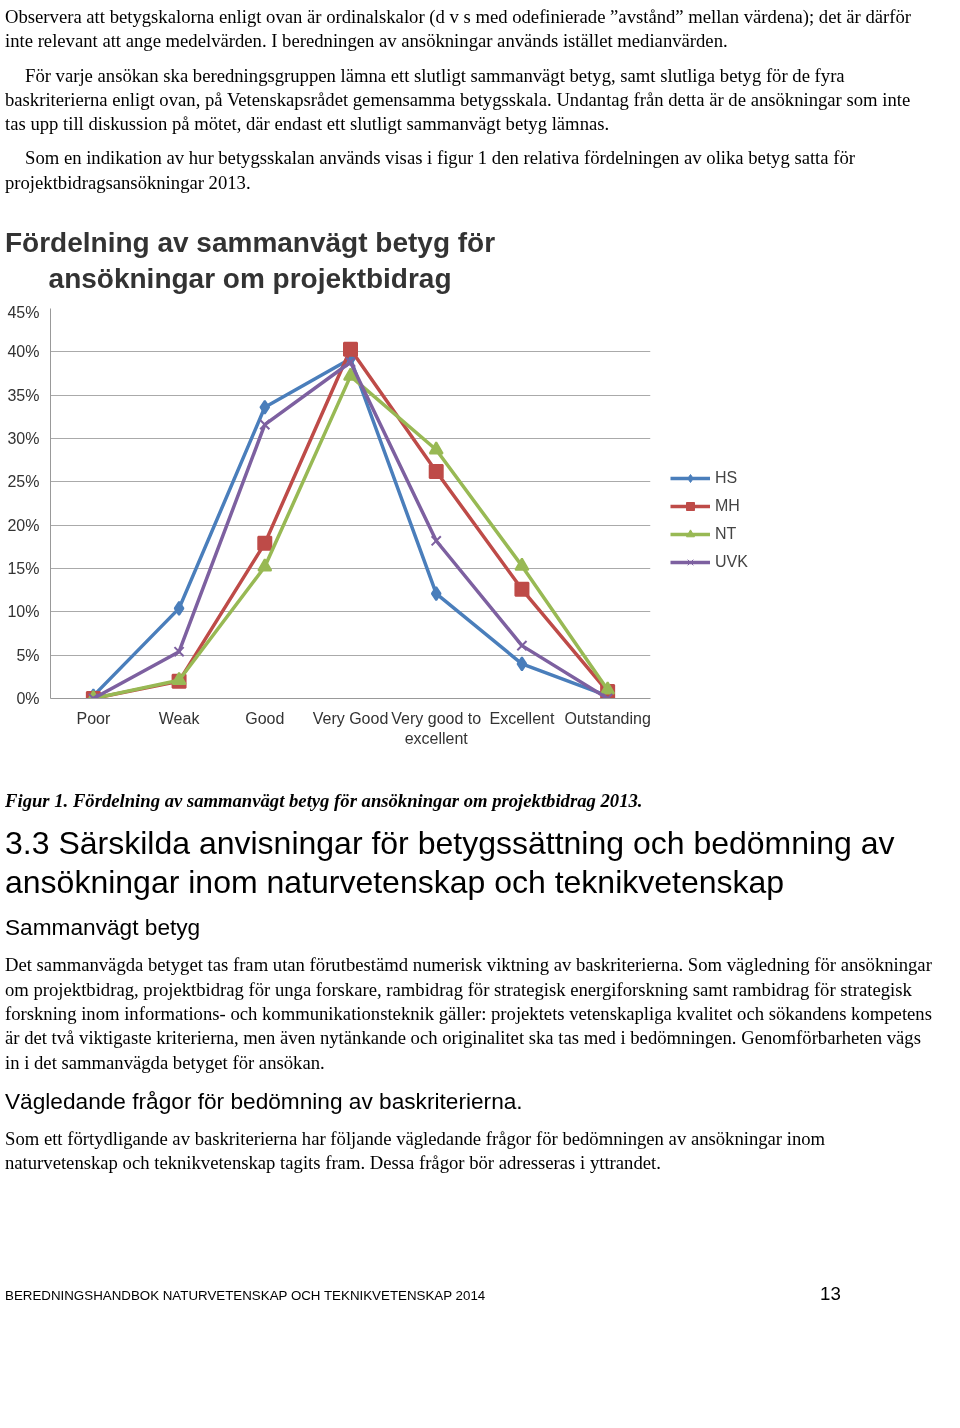 Image resolution: width=960 pixels, height=1428 pixels. I want to click on x-tick-label: Very good to excellent, so click(436, 728).